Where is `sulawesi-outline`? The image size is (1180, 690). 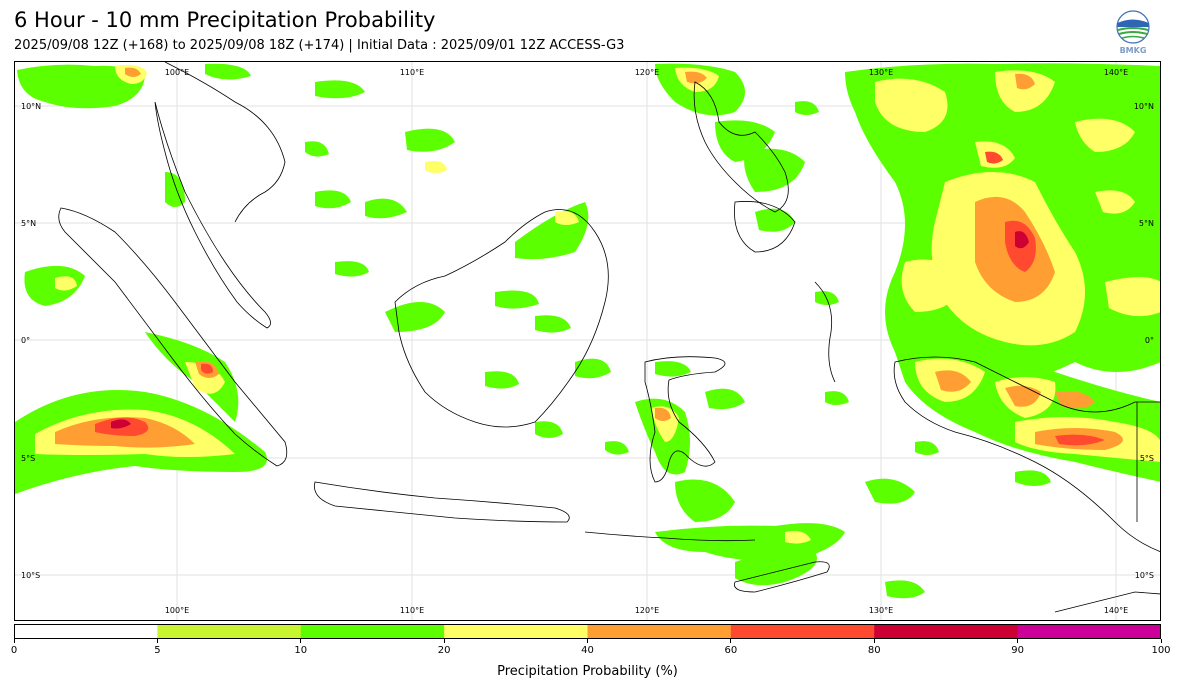
sulawesi-outline is located at coordinates (685, 419).